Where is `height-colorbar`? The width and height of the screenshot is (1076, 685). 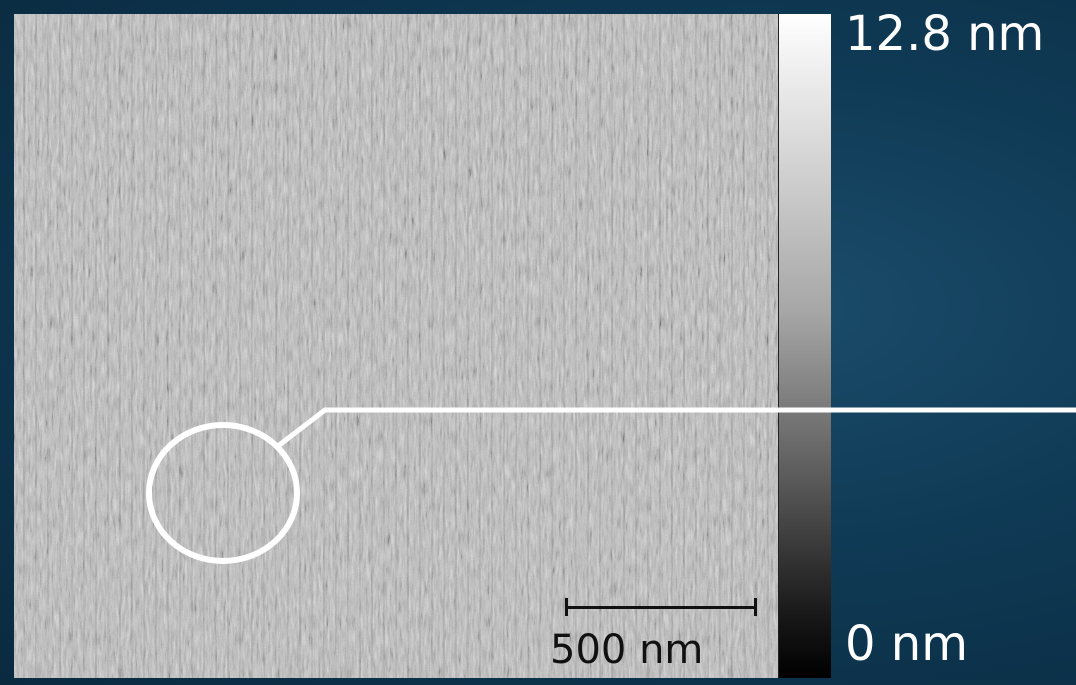
height-colorbar is located at coordinates (804, 346).